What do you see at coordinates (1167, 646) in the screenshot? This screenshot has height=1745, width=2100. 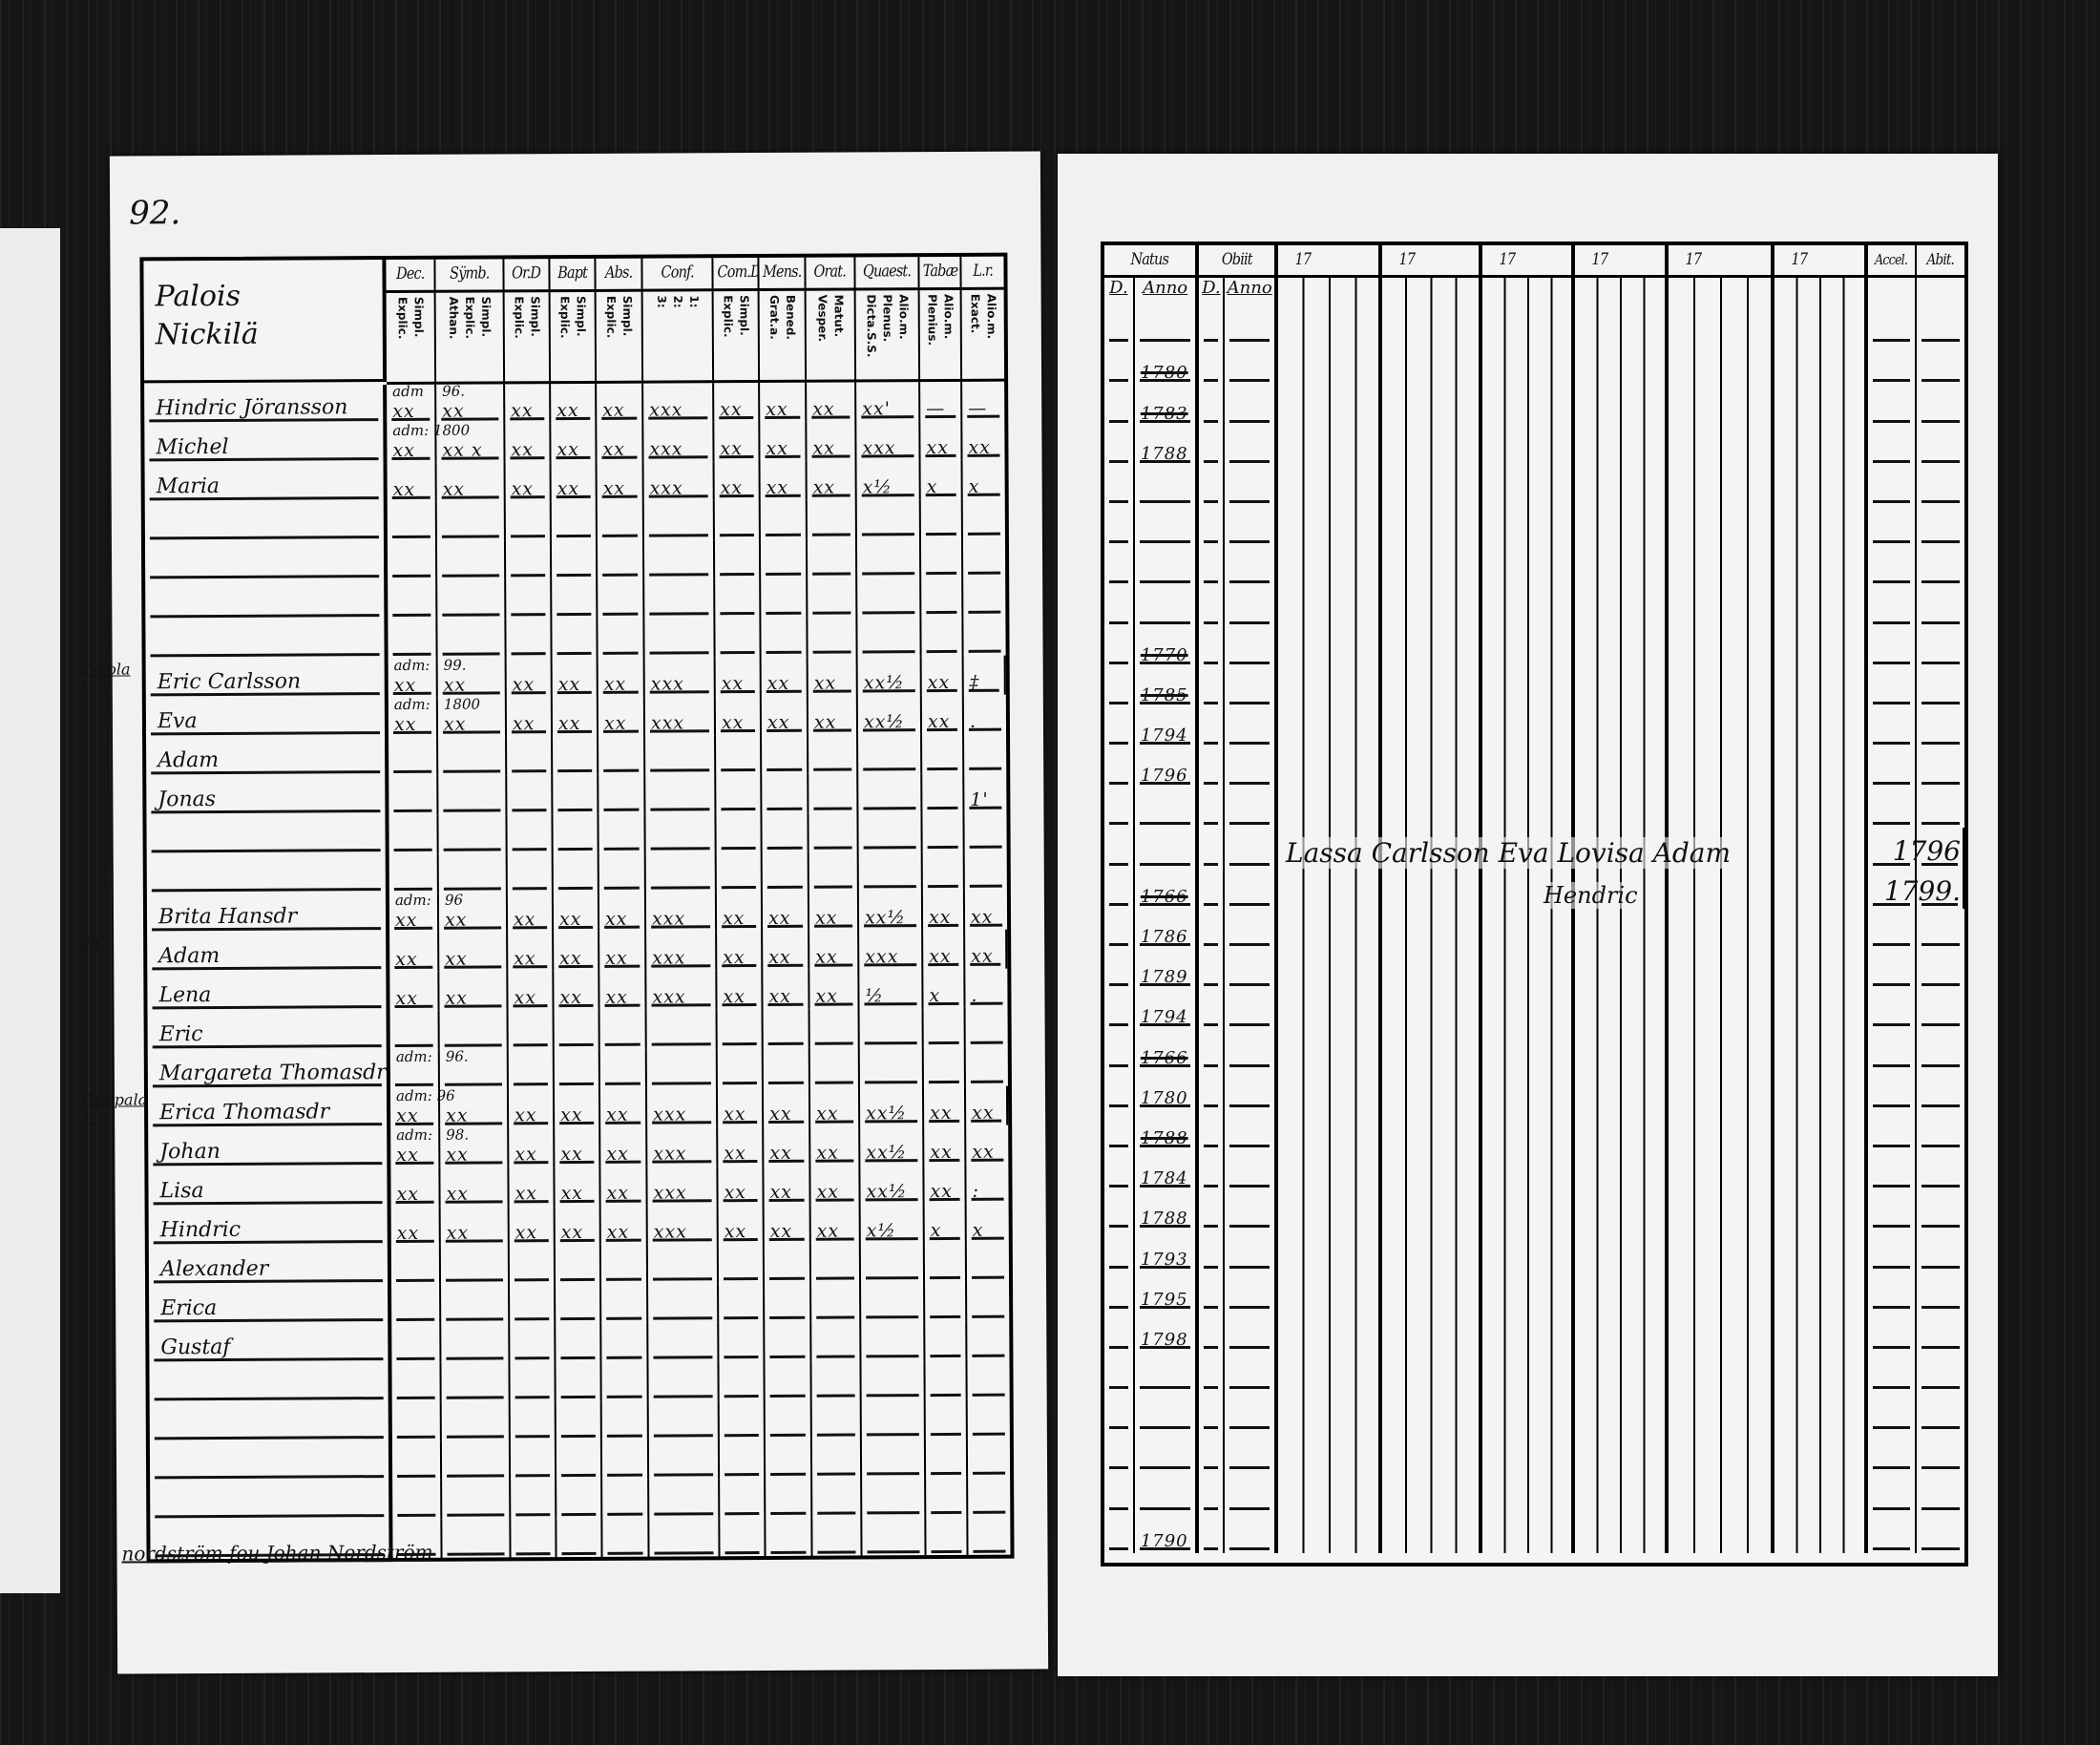 I see `anno-cell: 1770` at bounding box center [1167, 646].